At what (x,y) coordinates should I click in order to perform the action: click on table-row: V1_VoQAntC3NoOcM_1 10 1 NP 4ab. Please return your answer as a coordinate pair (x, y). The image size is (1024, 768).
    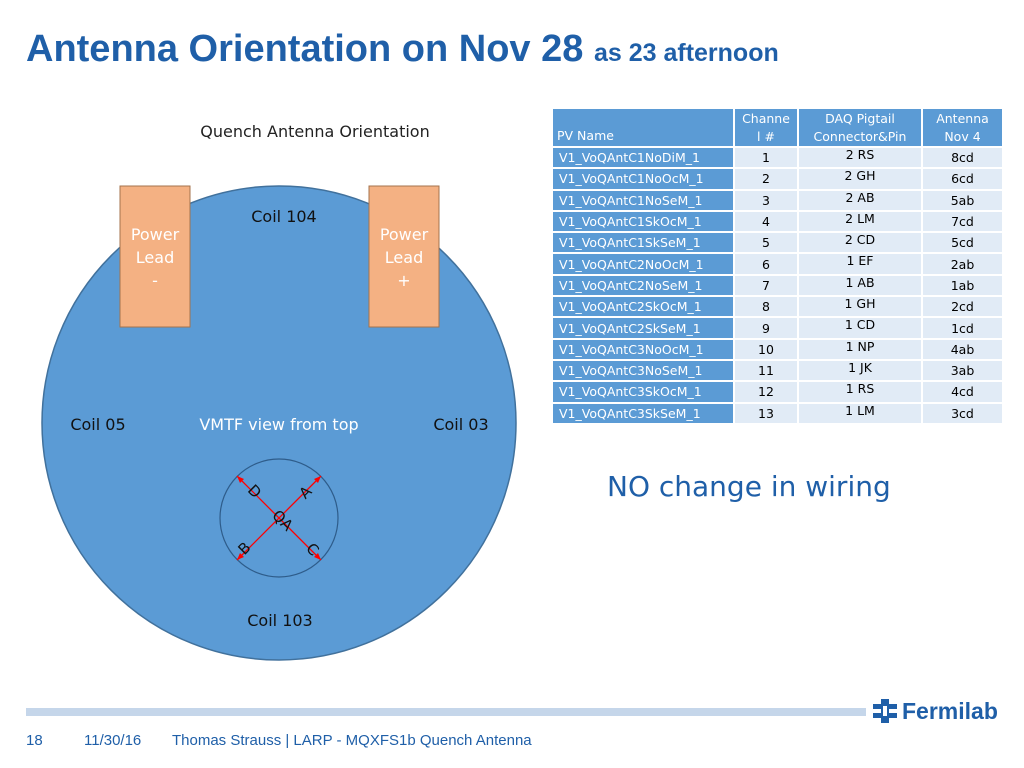
    Looking at the image, I should click on (777, 349).